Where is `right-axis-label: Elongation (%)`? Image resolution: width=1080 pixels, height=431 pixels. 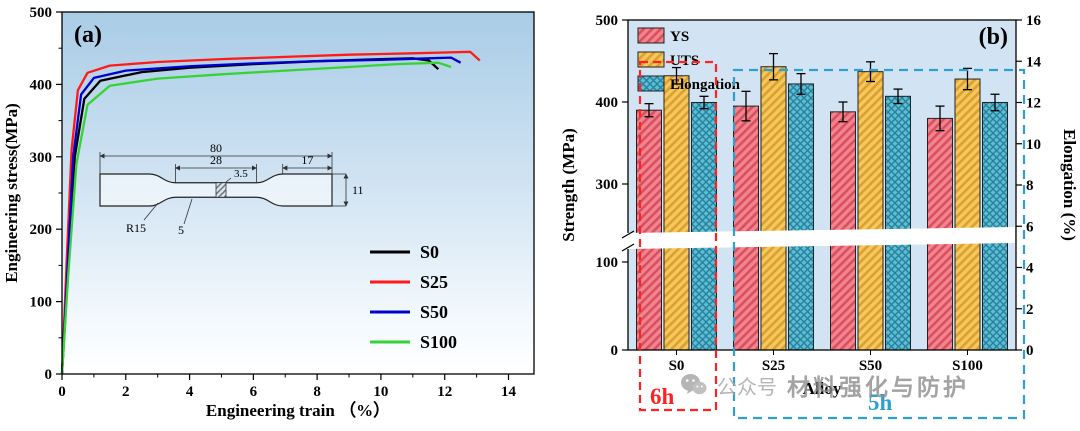 right-axis-label: Elongation (%) is located at coordinates (1069, 185).